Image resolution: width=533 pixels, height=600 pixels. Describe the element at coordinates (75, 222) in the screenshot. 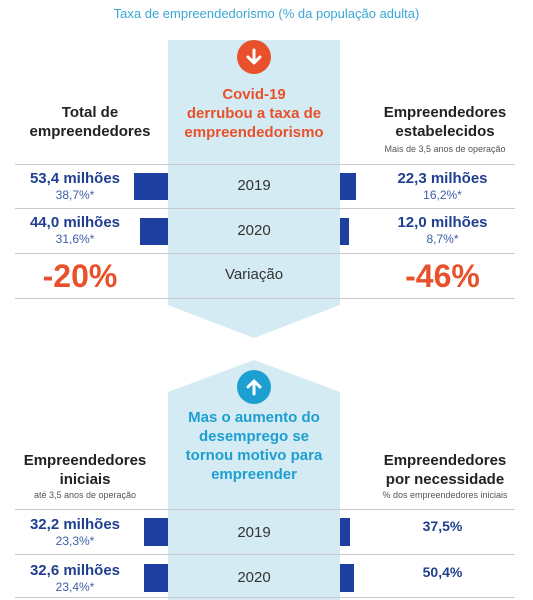

I see `total-value-2020: 44,0 milhões` at that location.